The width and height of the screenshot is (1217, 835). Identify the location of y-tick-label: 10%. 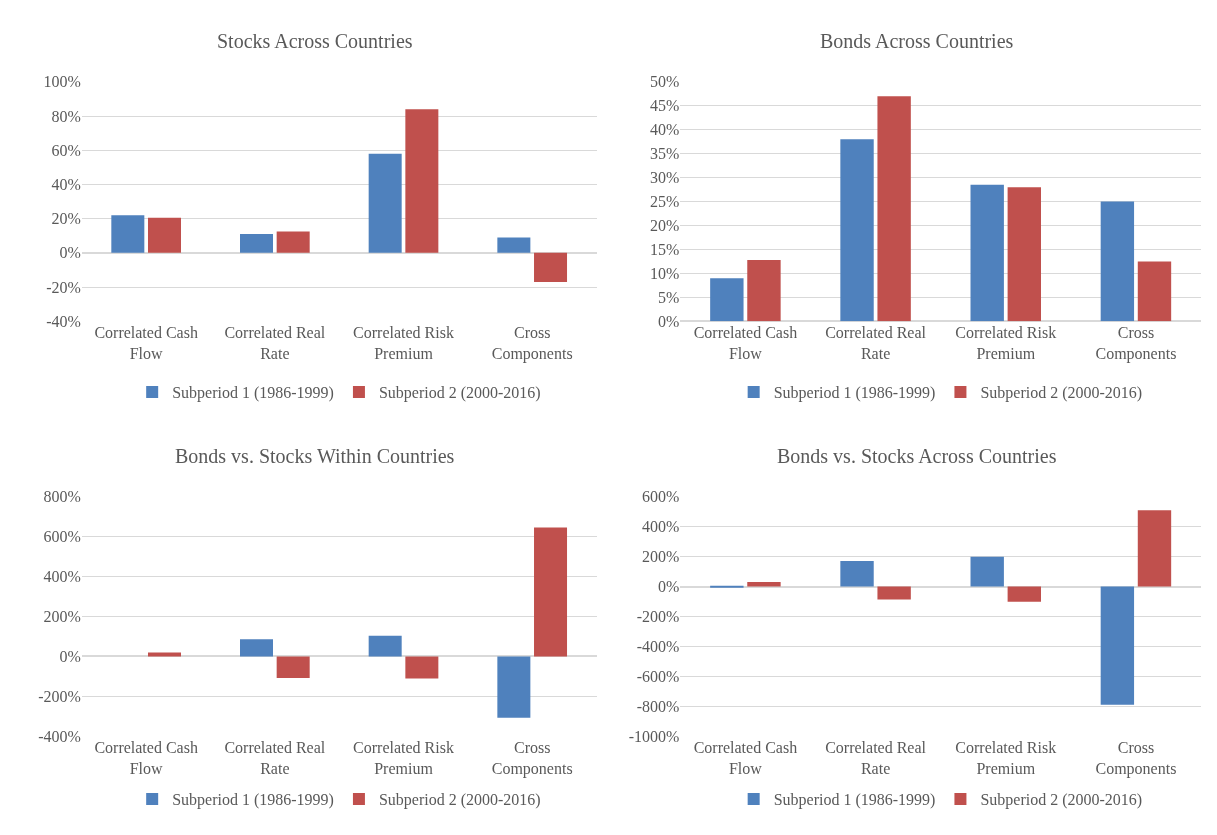
(664, 273).